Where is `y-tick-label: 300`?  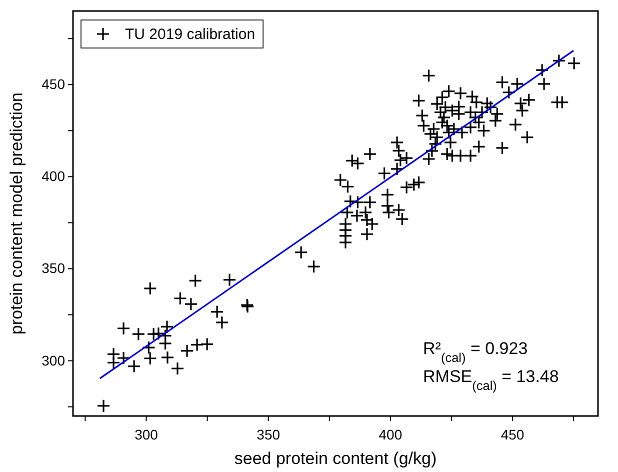
y-tick-label: 300 is located at coordinates (54, 360).